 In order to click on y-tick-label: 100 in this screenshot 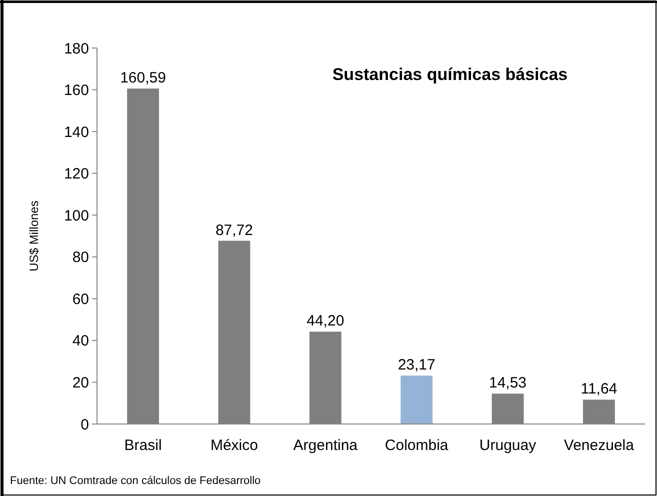, I will do `click(76, 215)`.